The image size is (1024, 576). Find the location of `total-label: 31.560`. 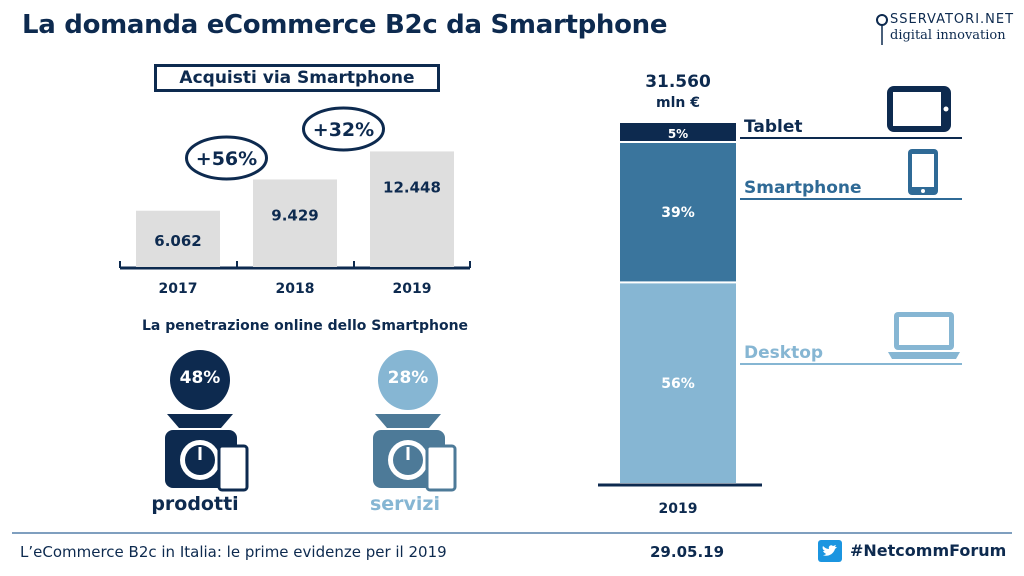

total-label: 31.560 is located at coordinates (678, 82).